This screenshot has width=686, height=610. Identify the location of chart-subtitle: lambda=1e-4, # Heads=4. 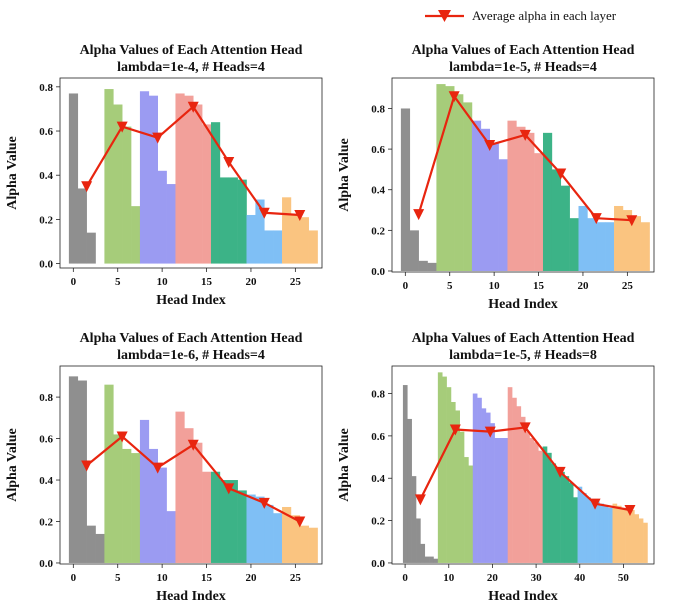
(191, 67).